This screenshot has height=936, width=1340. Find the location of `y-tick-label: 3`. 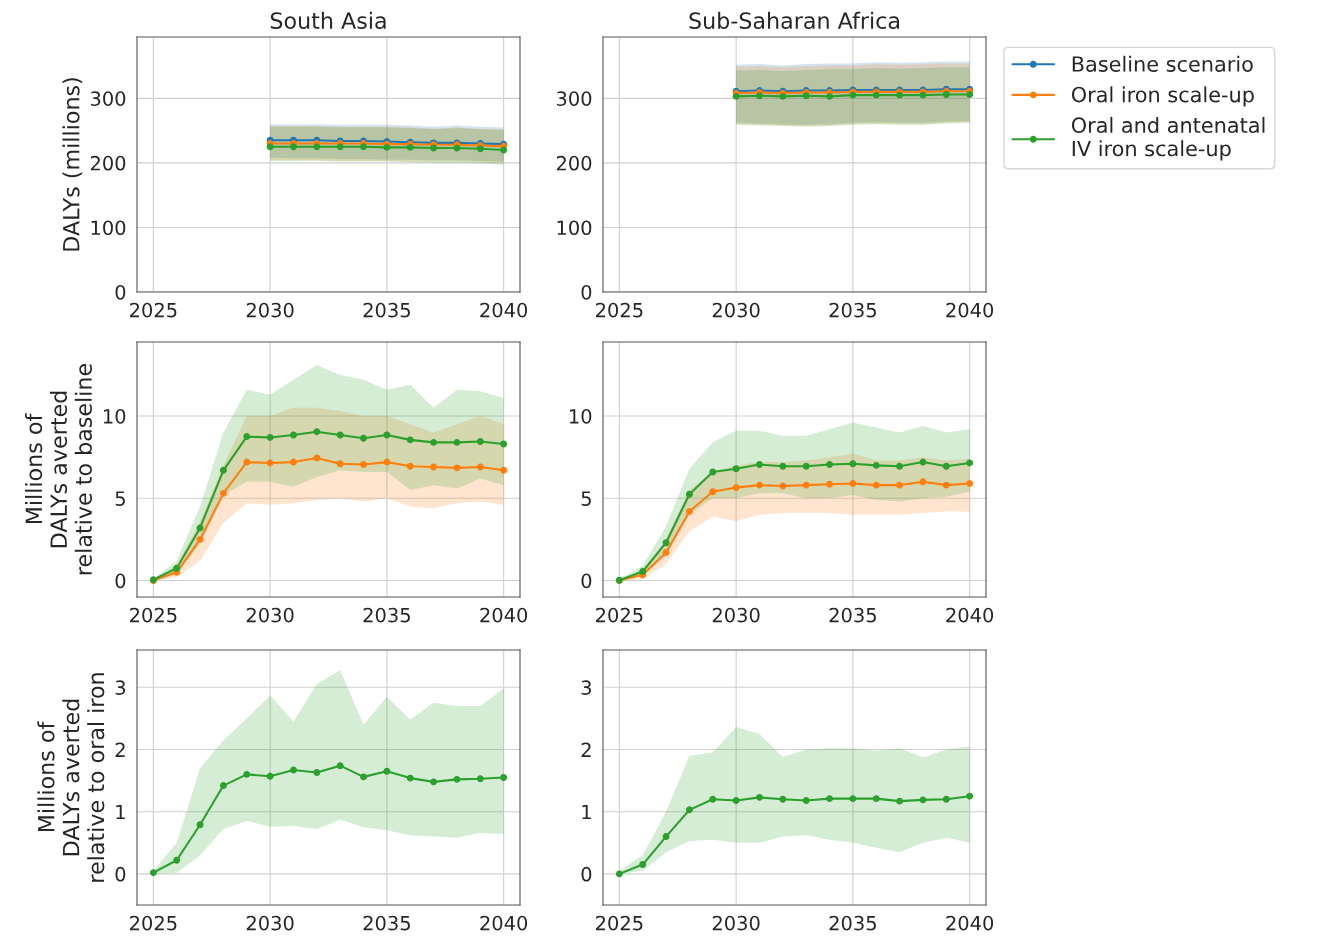

y-tick-label: 3 is located at coordinates (120, 687).